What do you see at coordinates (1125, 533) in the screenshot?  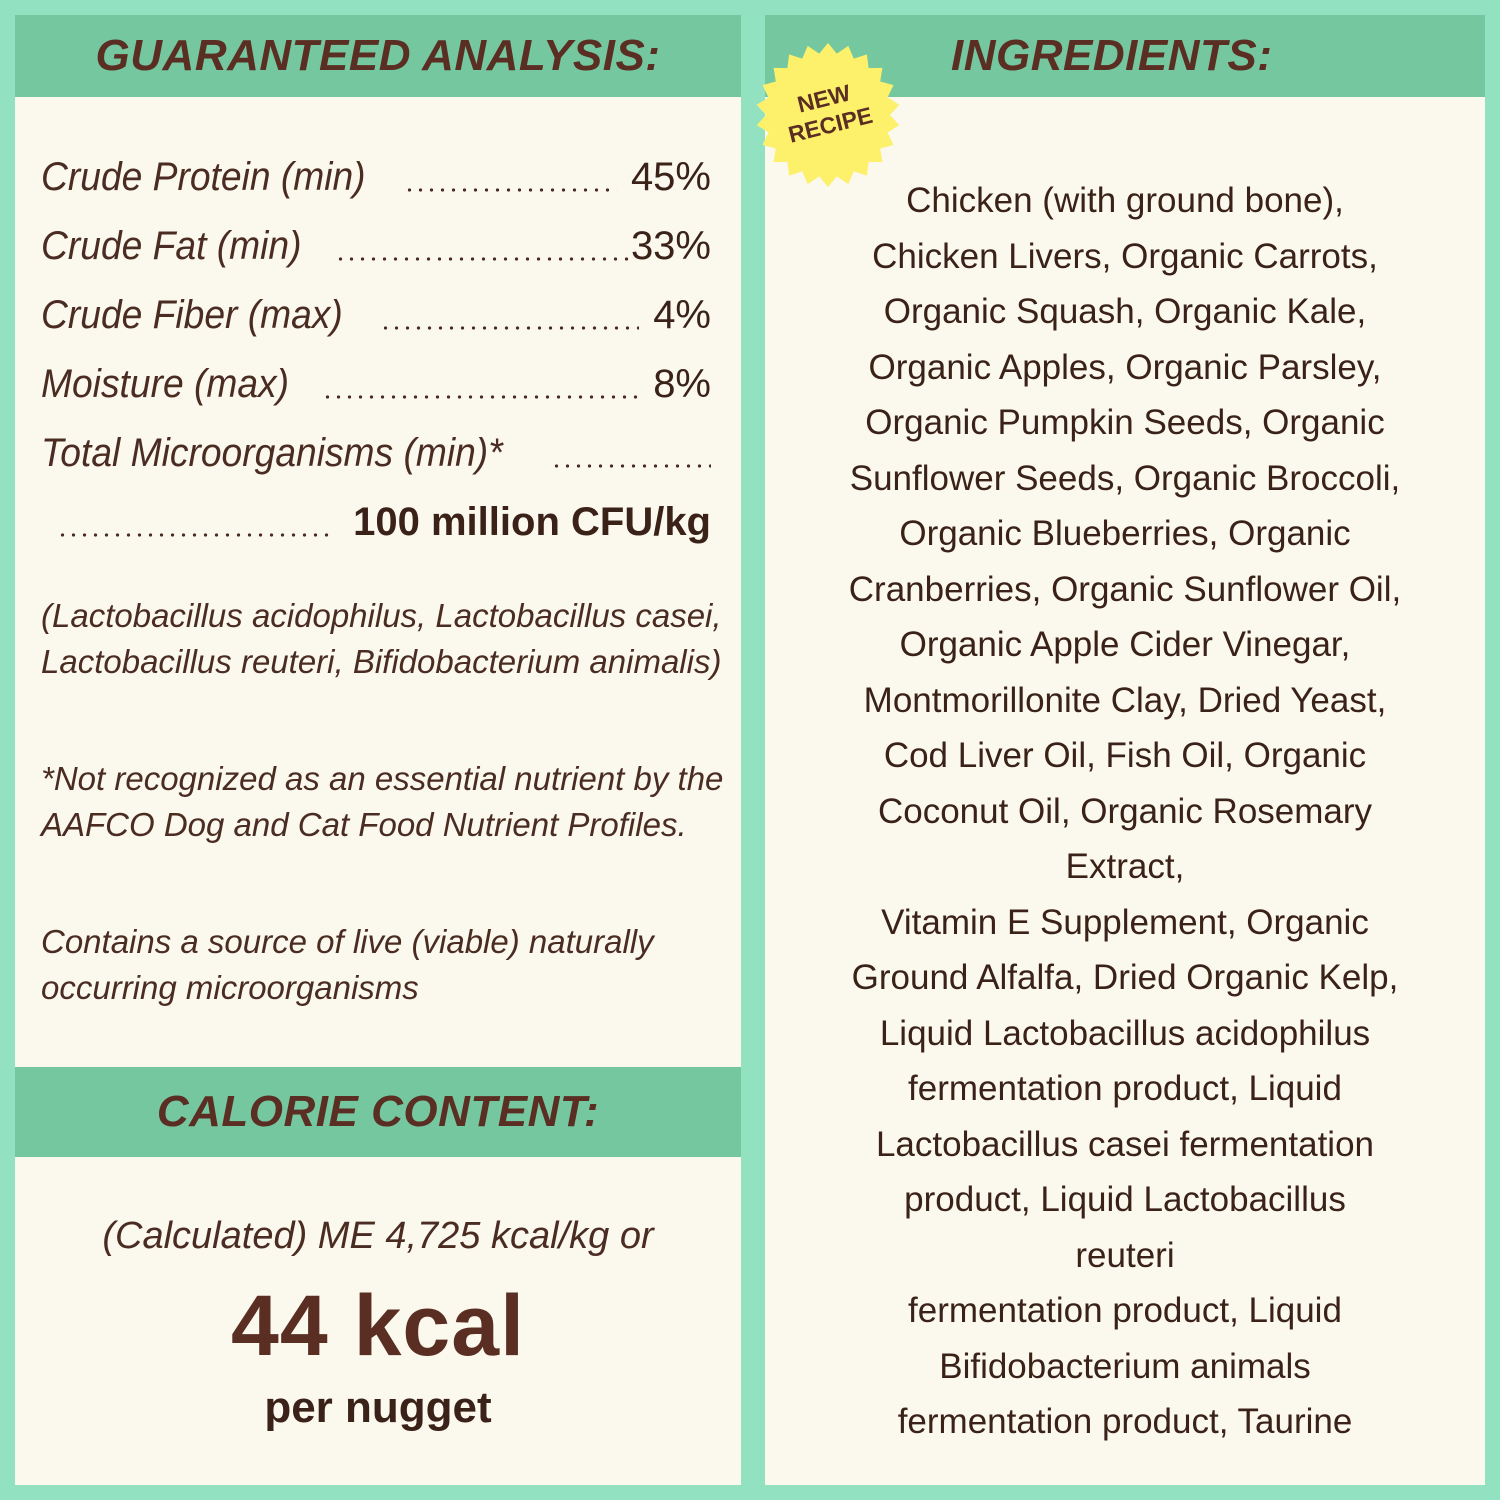 I see `ingredient-line: Organic Blueberries, Organic` at bounding box center [1125, 533].